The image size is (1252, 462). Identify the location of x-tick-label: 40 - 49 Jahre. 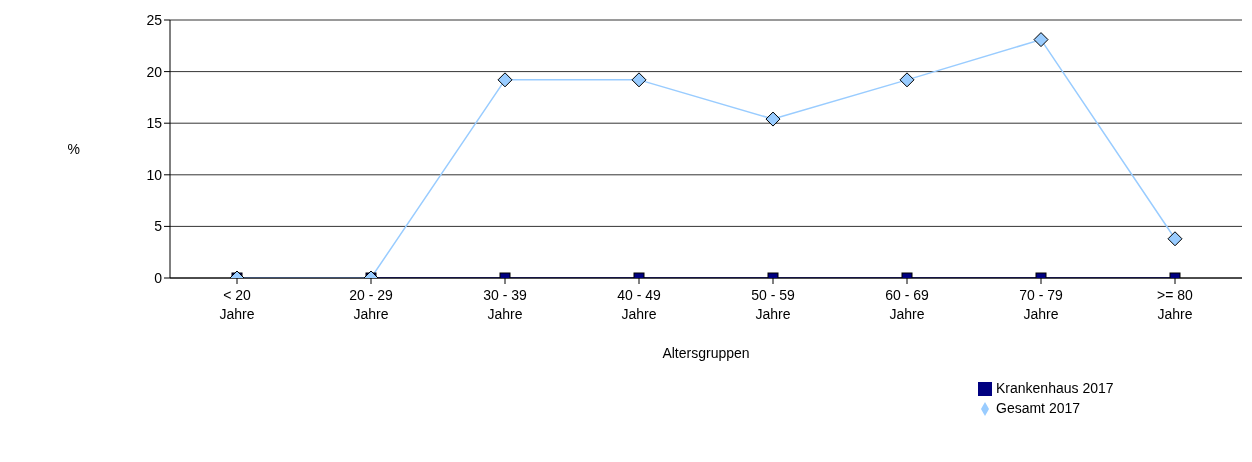
(639, 304).